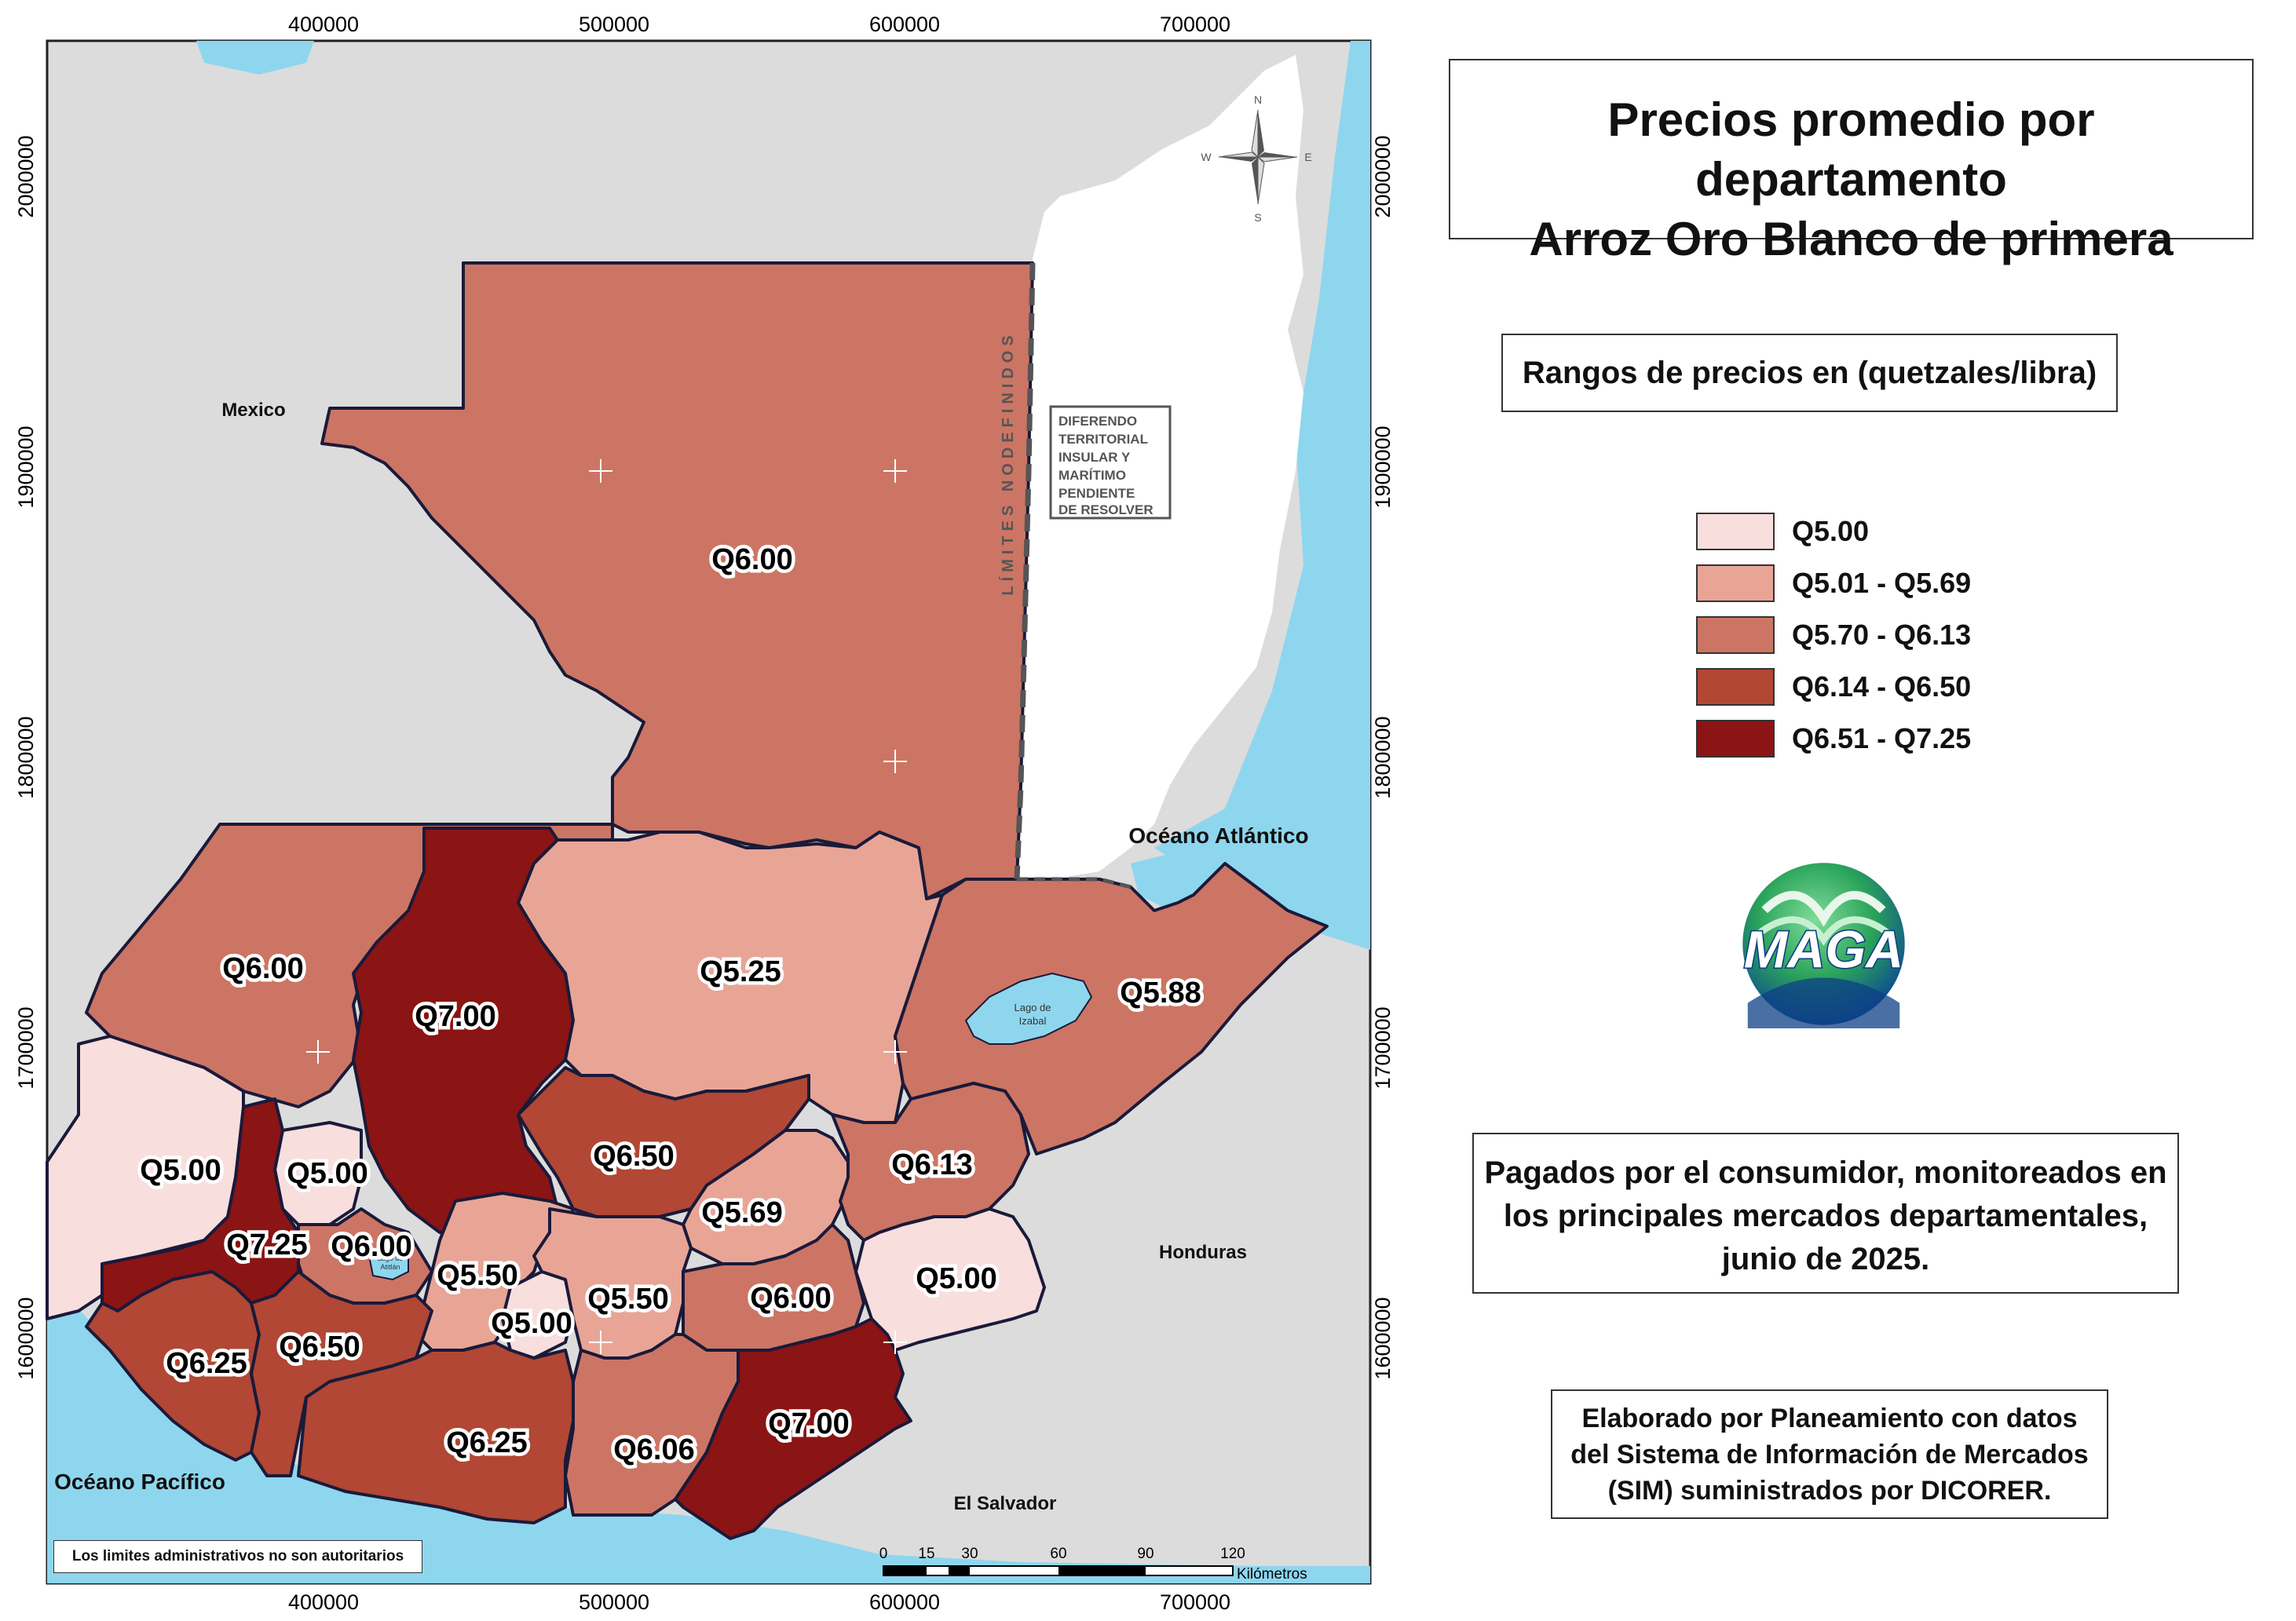 Image resolution: width=2296 pixels, height=1621 pixels. I want to click on axis-x-bottom: 400000 500000 600000 700000, so click(759, 1602).